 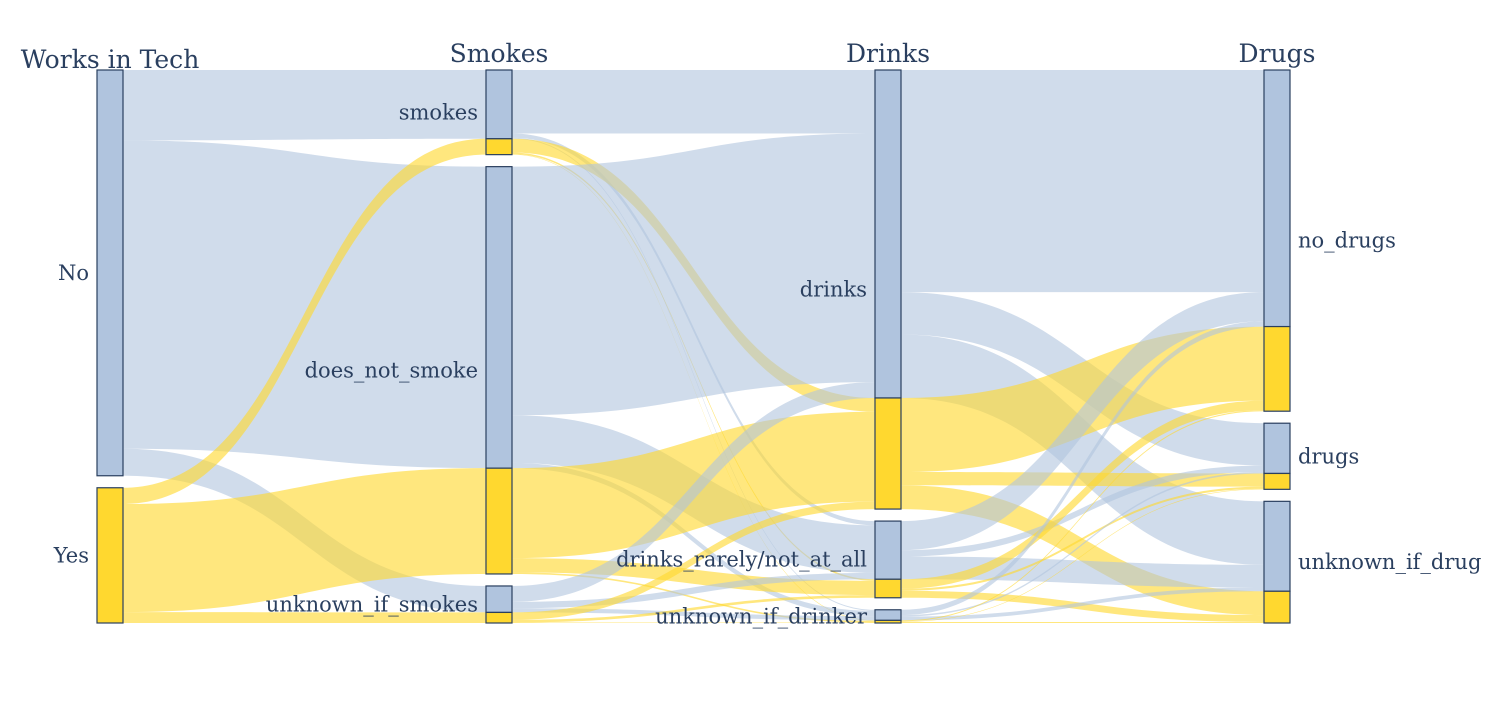 What do you see at coordinates (71, 555) in the screenshot?
I see `category-label-yes: Yes` at bounding box center [71, 555].